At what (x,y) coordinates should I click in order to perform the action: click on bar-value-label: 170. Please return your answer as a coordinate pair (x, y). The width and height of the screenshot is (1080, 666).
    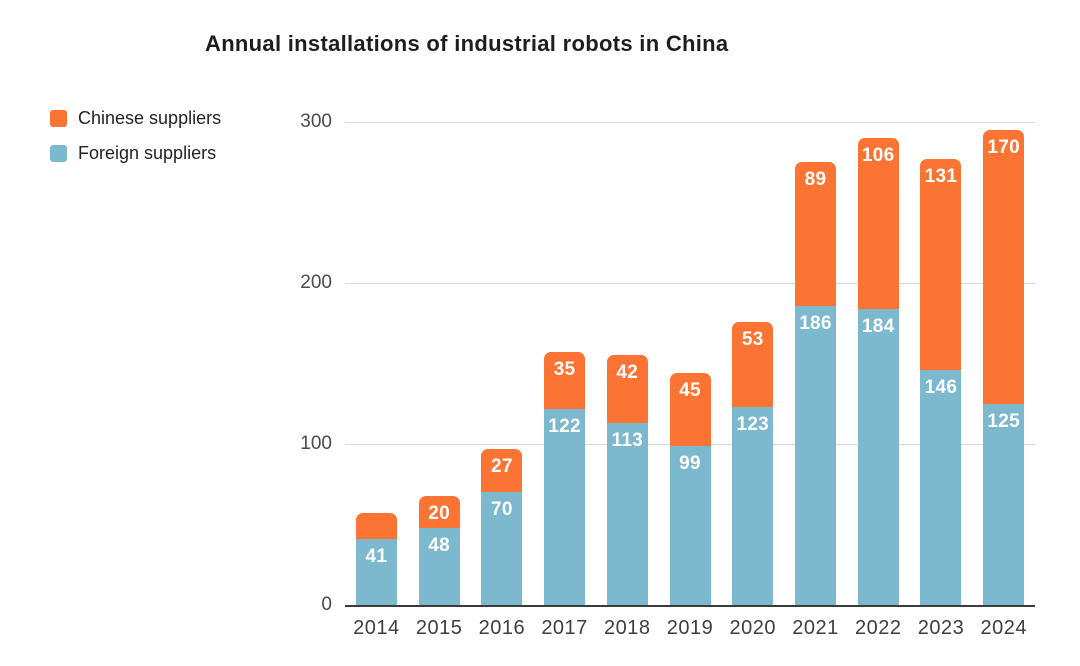
    Looking at the image, I should click on (1003, 148).